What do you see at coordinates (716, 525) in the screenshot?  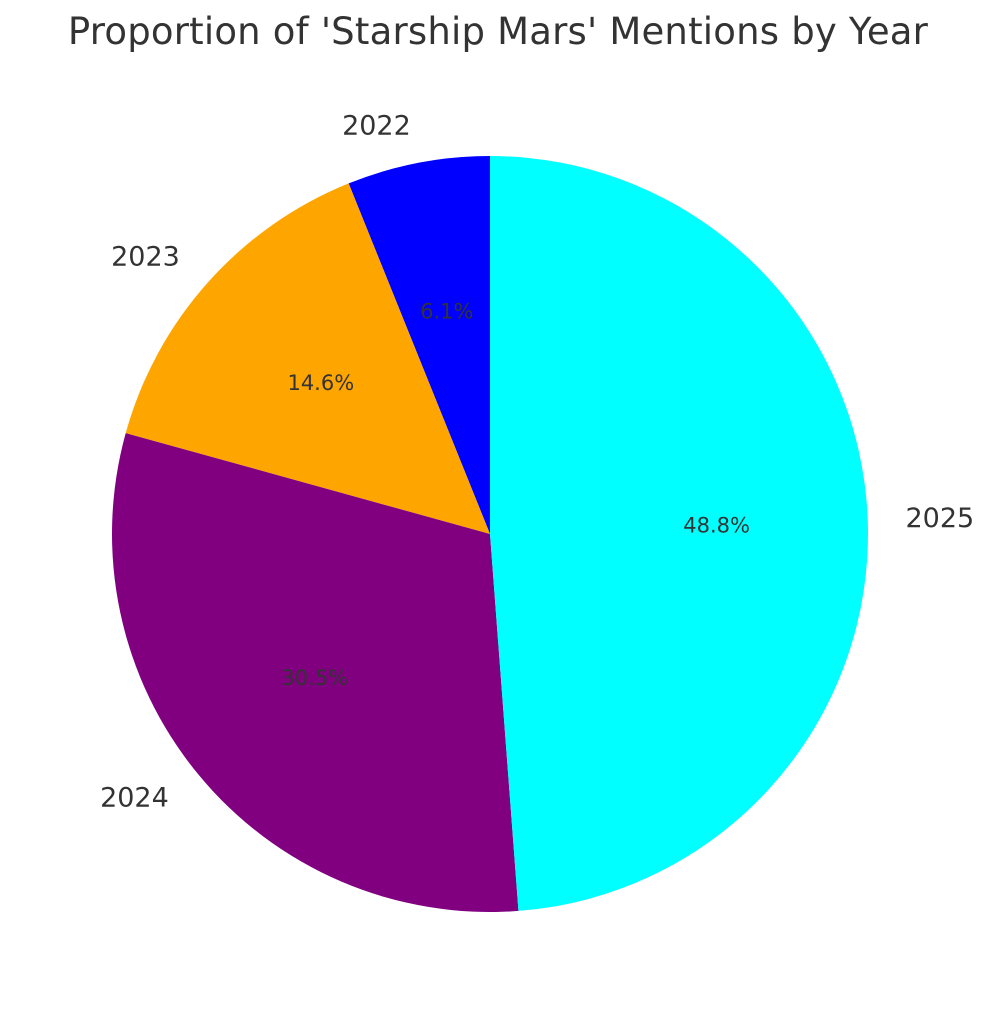 I see `percent-label-2025: 48.8%` at bounding box center [716, 525].